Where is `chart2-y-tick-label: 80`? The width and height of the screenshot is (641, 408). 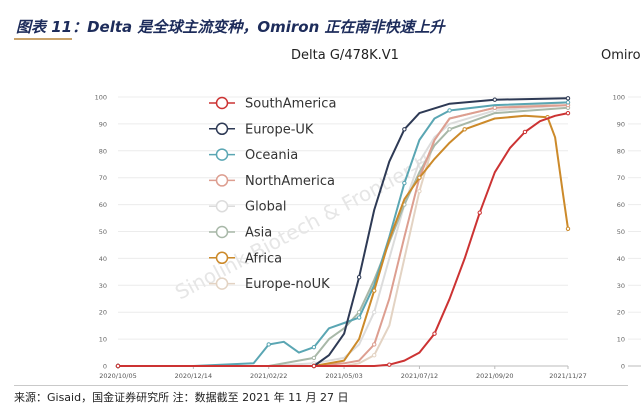 chart2-y-tick-label: 80 is located at coordinates (621, 151).